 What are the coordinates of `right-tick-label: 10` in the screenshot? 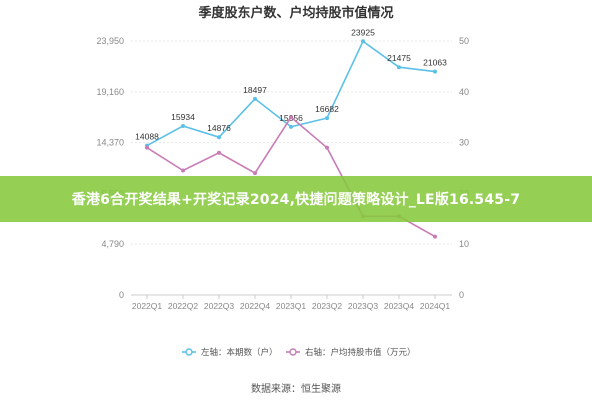 It's located at (464, 244).